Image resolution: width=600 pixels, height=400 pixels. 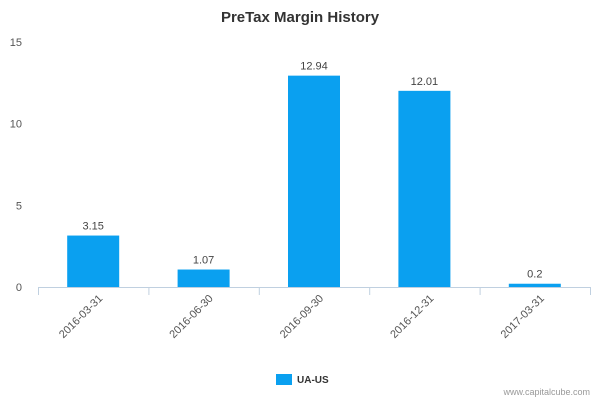 What do you see at coordinates (16, 125) in the screenshot?
I see `y-tick-label: 10` at bounding box center [16, 125].